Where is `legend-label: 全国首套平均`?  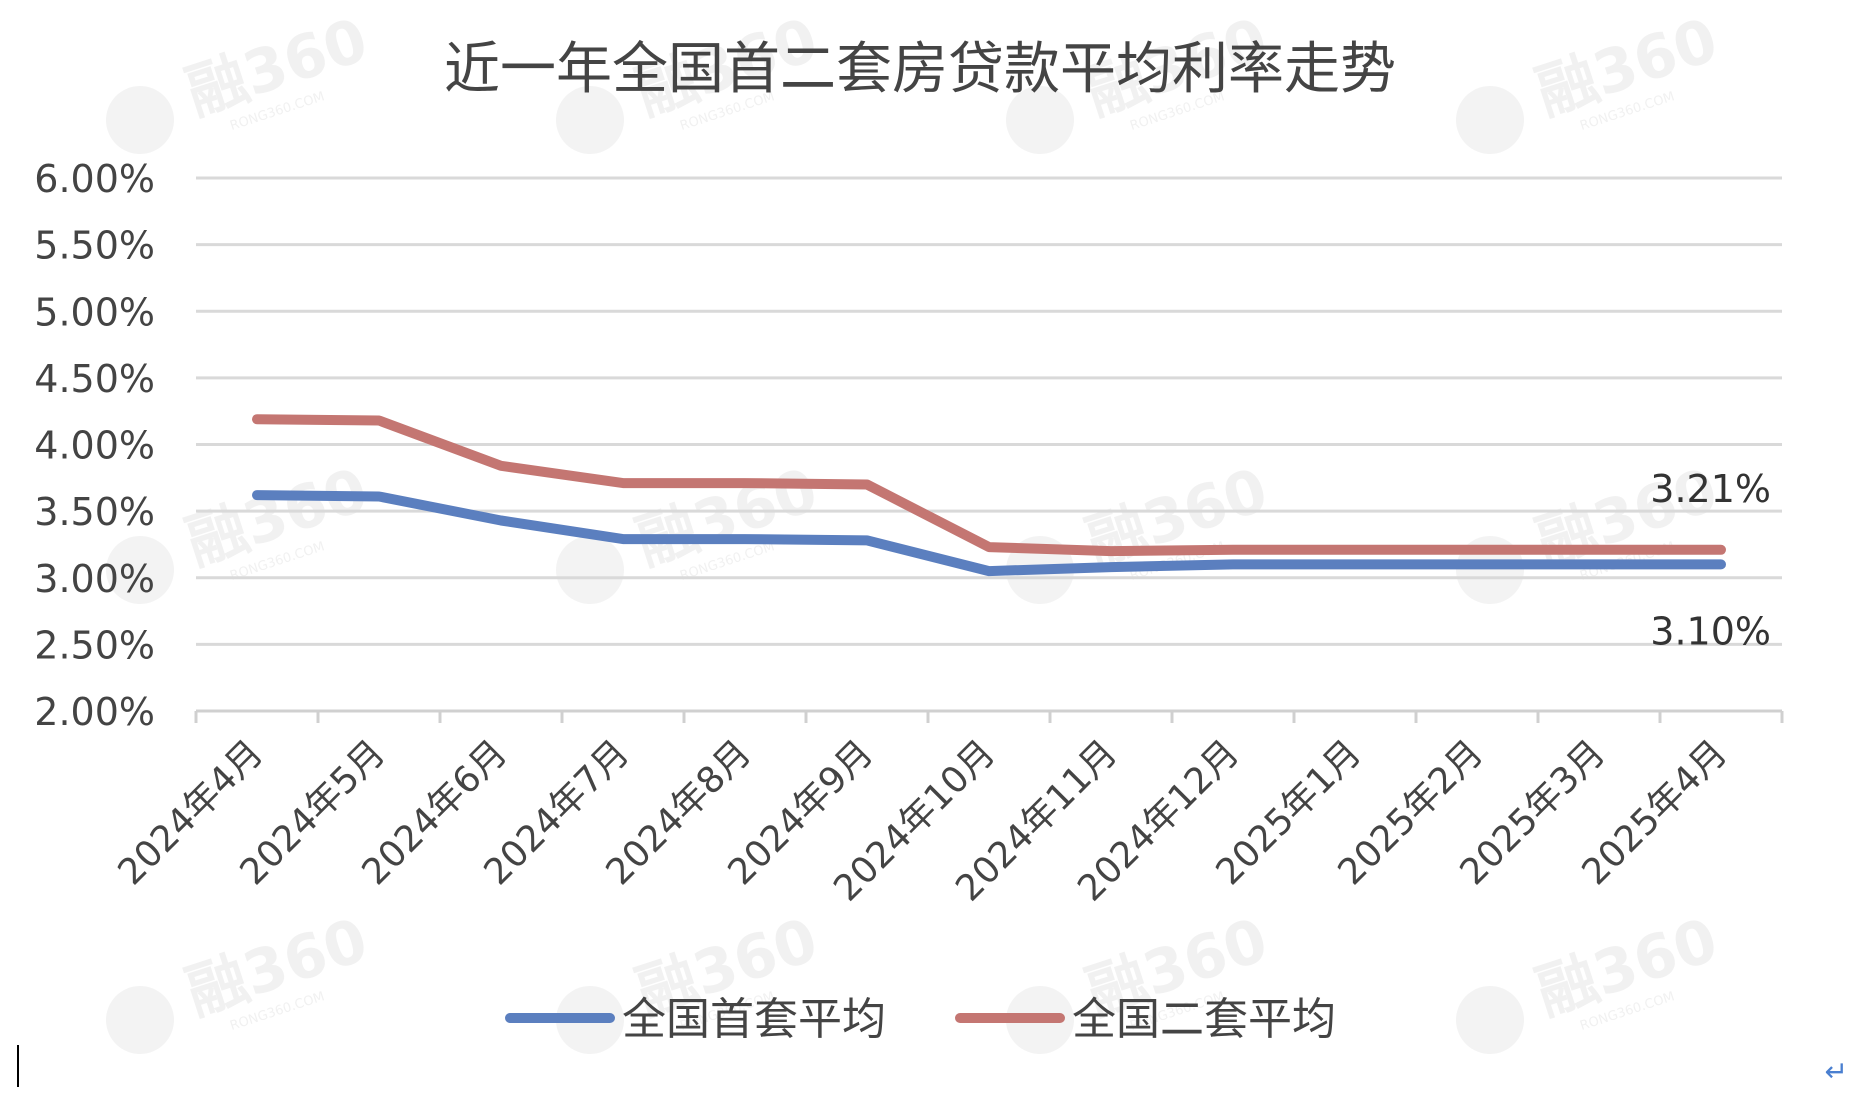 legend-label: 全国首套平均 is located at coordinates (754, 1019).